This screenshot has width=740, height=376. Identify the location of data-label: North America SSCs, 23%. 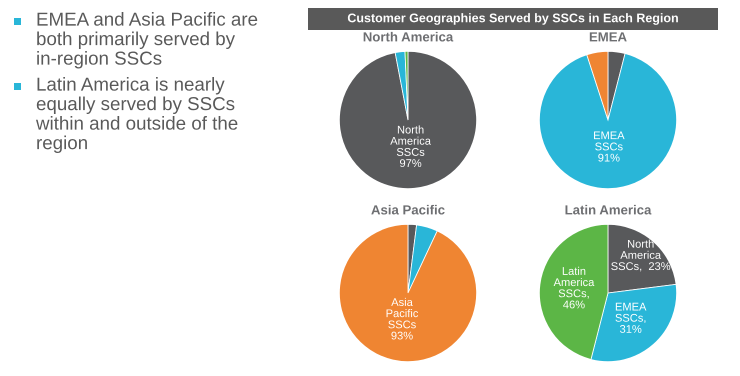
(640, 256).